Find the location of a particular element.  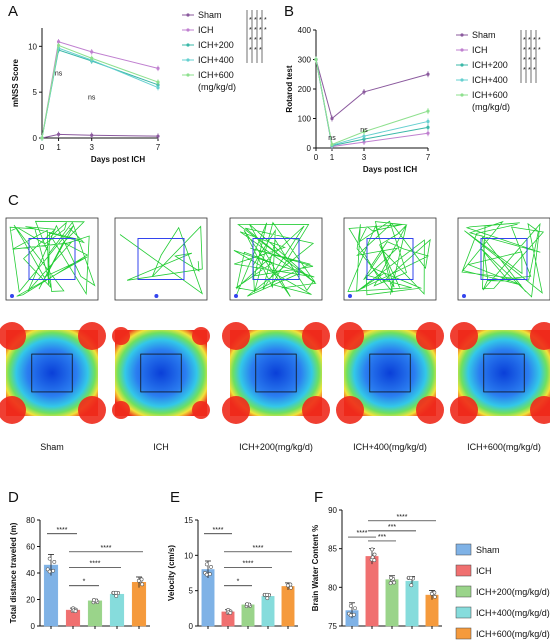

sig-label: *** is located at coordinates (392, 527).